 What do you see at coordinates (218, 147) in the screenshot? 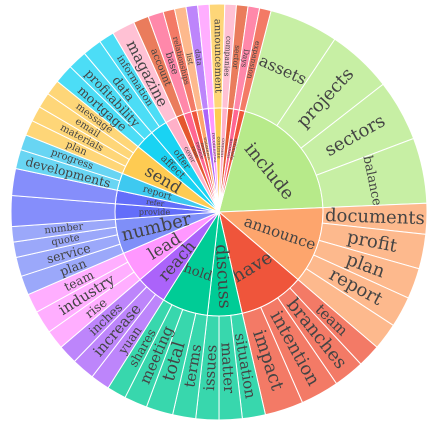
I see `sector-label-continue: continue` at bounding box center [218, 147].